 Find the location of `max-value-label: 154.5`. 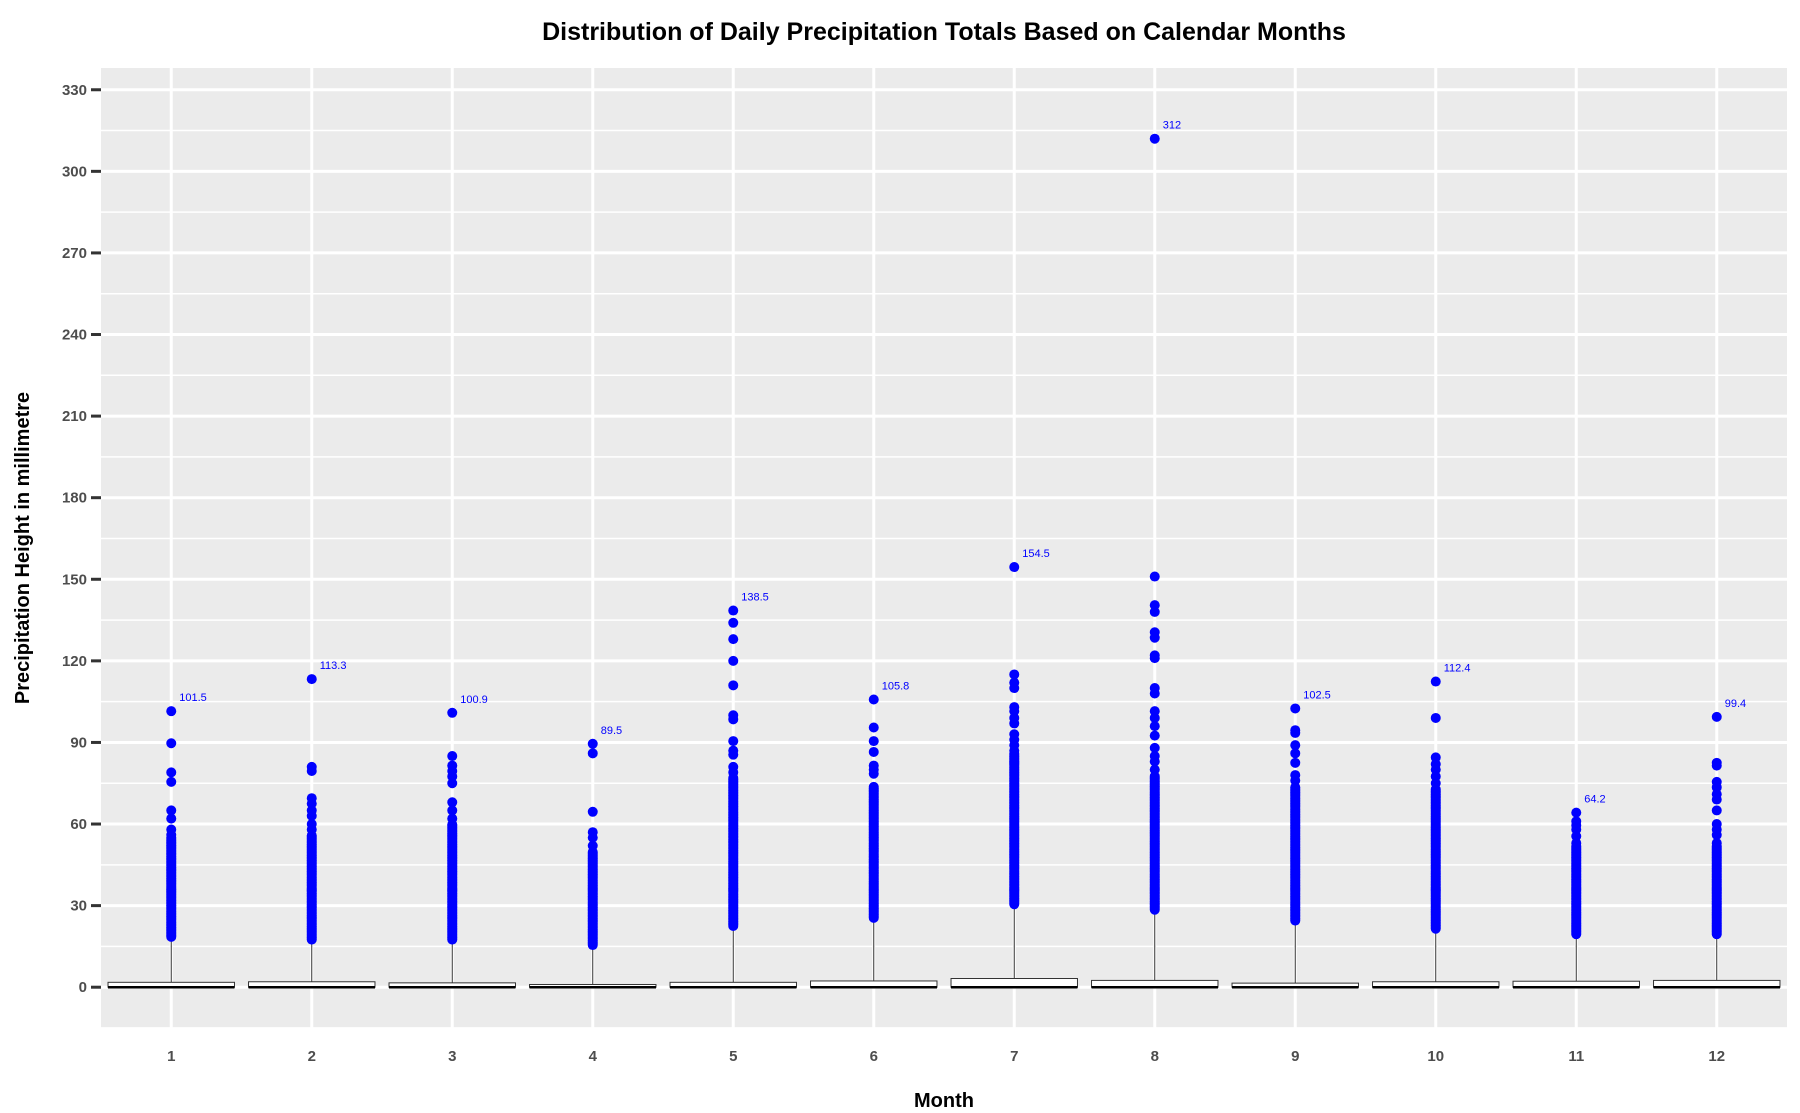

max-value-label: 154.5 is located at coordinates (1036, 554).